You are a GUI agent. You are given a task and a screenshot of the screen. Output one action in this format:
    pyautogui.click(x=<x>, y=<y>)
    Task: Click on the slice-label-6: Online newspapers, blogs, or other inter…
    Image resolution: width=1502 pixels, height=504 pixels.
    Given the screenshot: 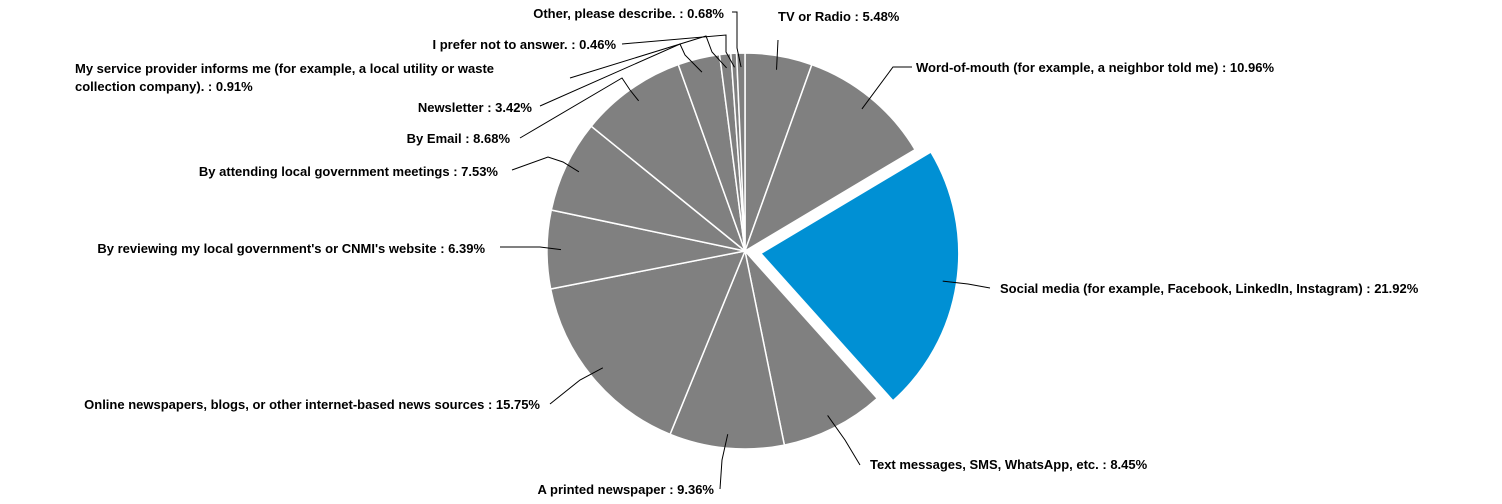 What is the action you would take?
    pyautogui.click(x=312, y=404)
    